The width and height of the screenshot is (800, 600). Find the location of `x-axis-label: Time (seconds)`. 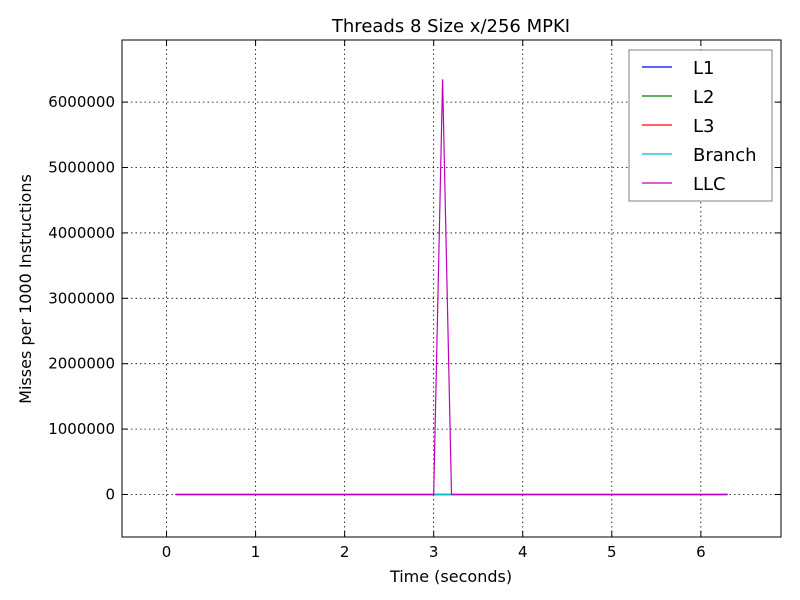

x-axis-label: Time (seconds) is located at coordinates (450, 576).